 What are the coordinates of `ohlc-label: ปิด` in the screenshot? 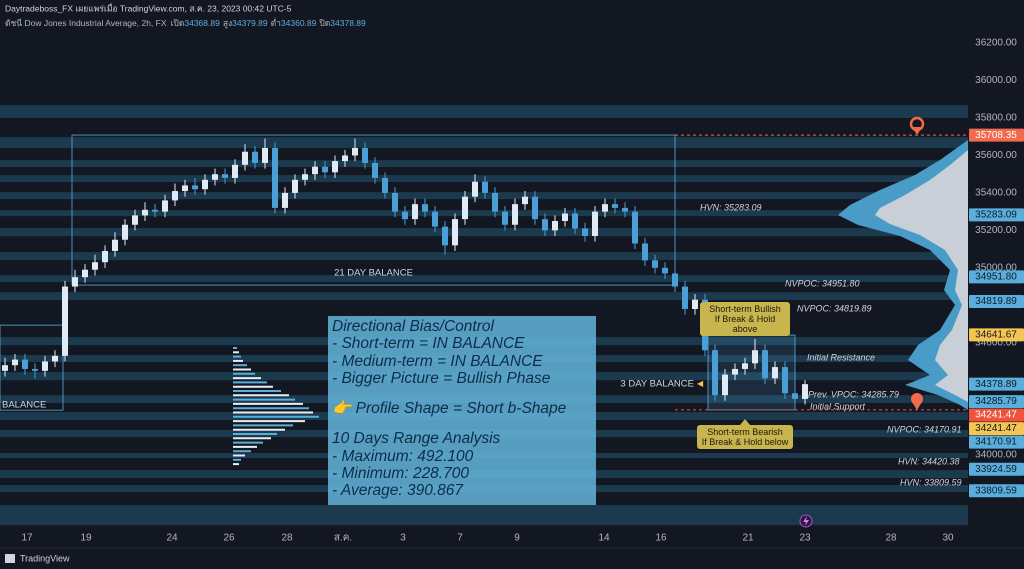 It's located at (324, 23).